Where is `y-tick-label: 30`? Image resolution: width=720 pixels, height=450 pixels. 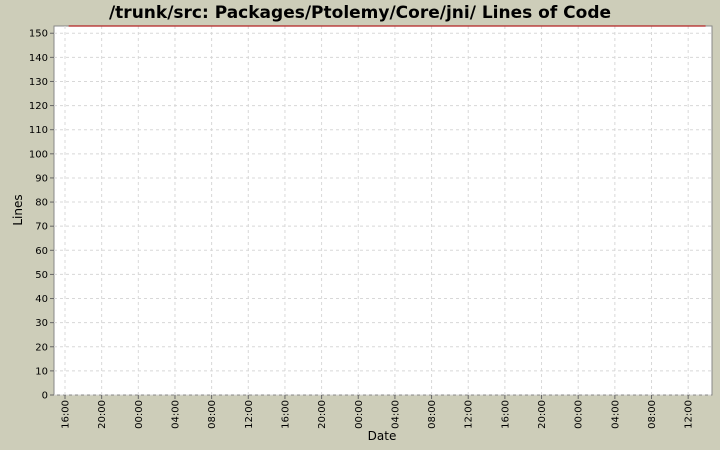 y-tick-label: 30 is located at coordinates (41, 323).